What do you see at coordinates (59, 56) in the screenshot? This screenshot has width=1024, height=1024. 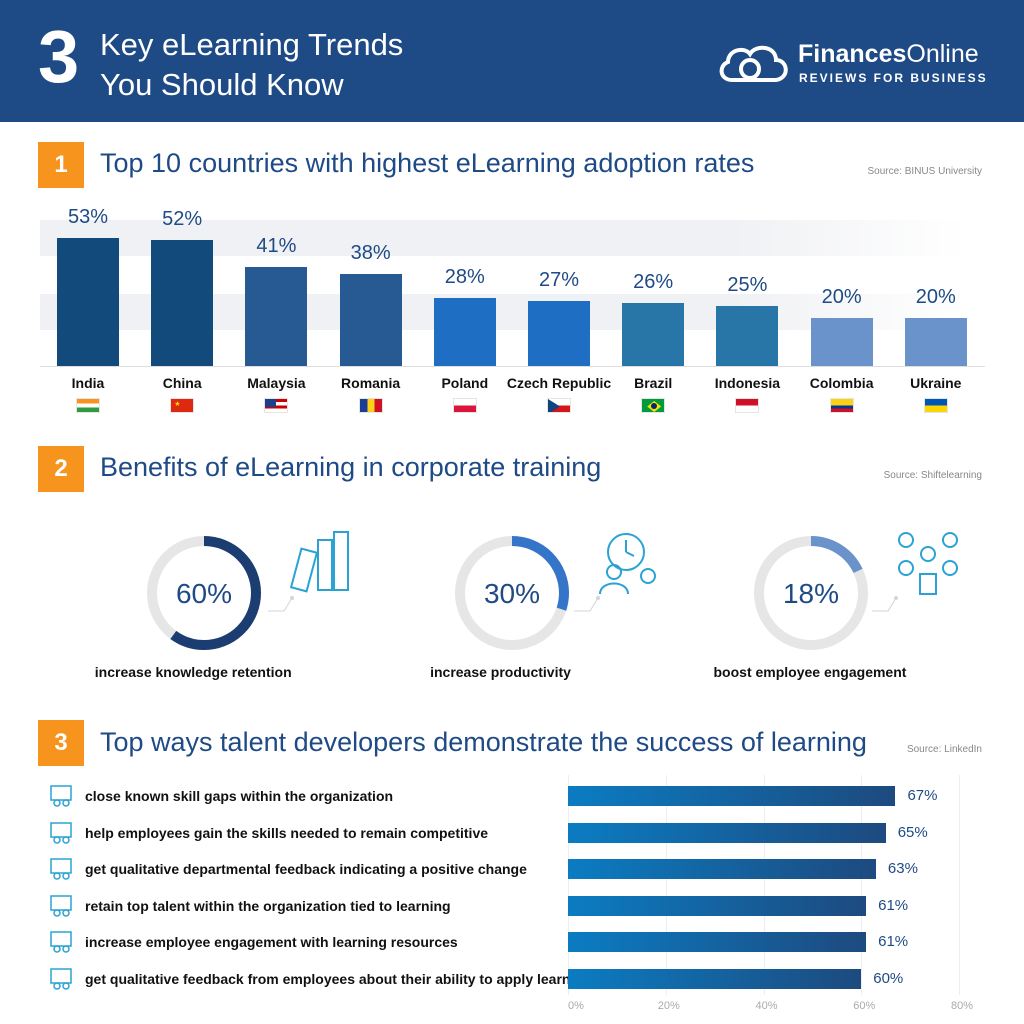 I see `header-number: 3` at bounding box center [59, 56].